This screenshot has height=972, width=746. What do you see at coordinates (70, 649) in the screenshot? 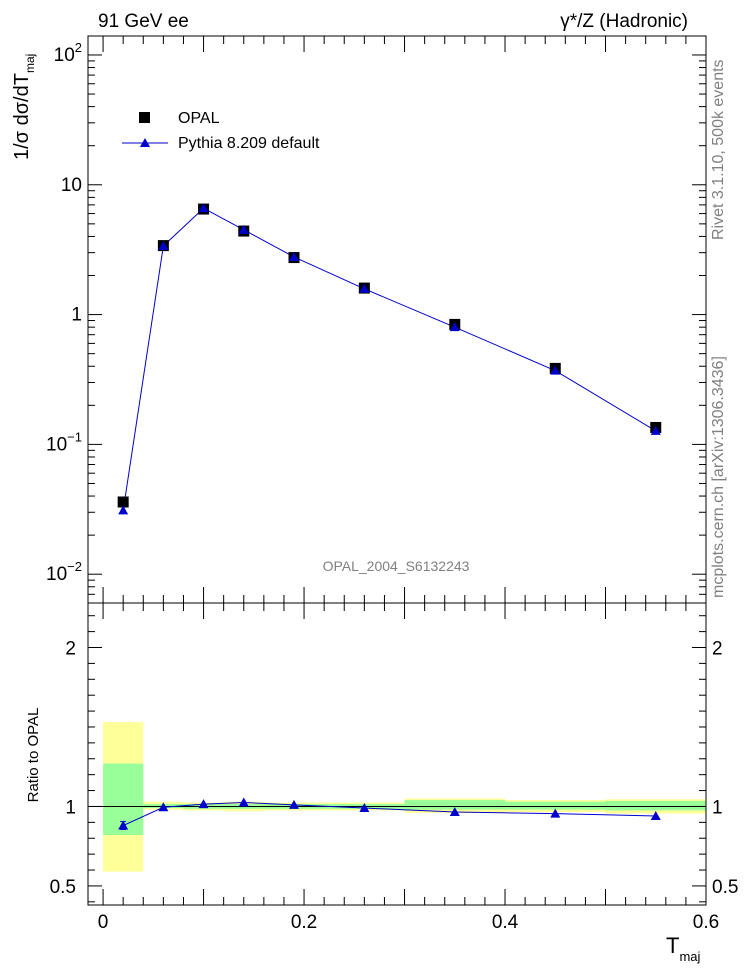
I see `ratio-ytick-label-left: 2` at bounding box center [70, 649].